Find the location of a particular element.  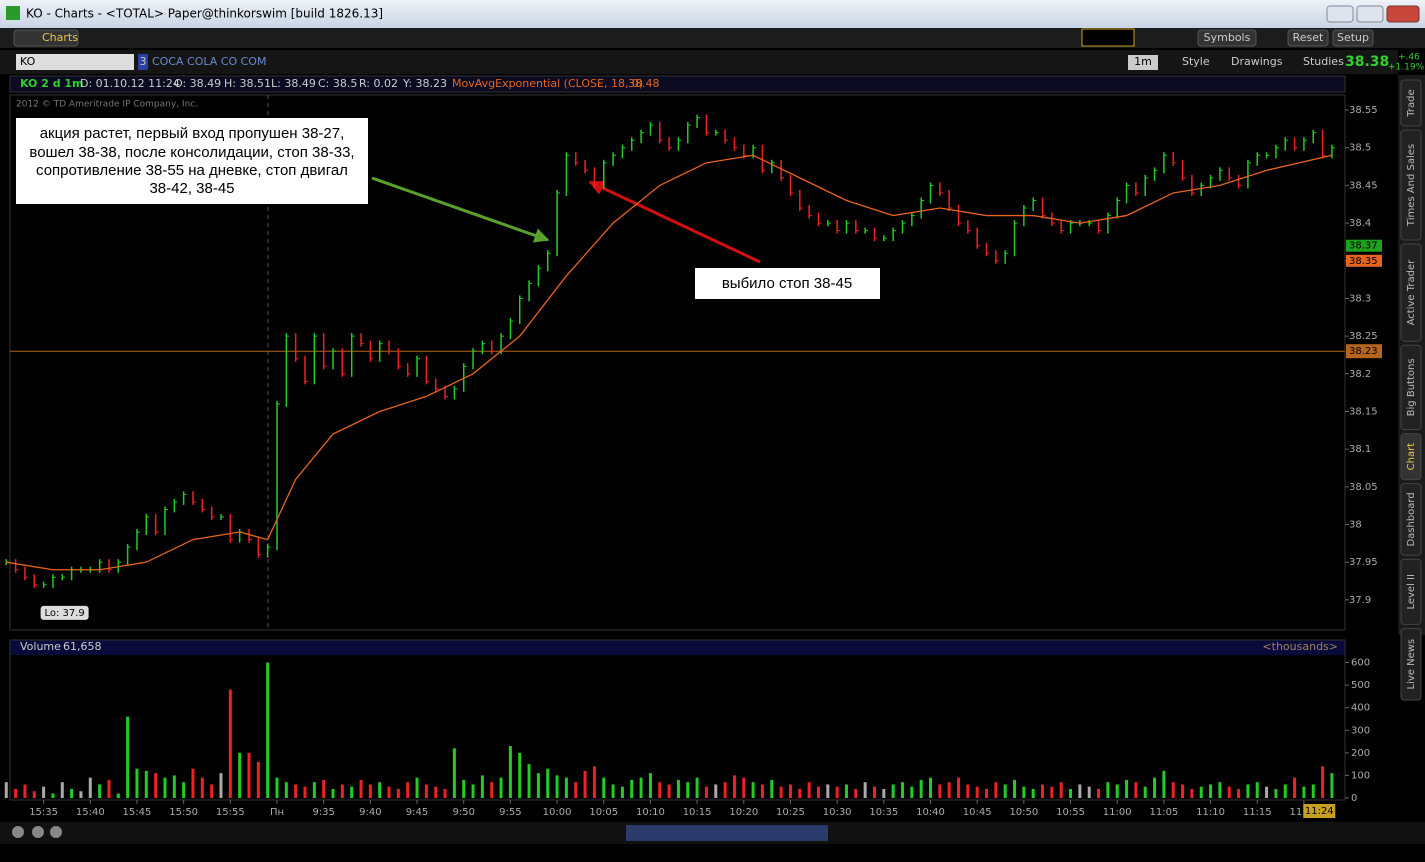

x-tick-label: 9:50 is located at coordinates (463, 812).